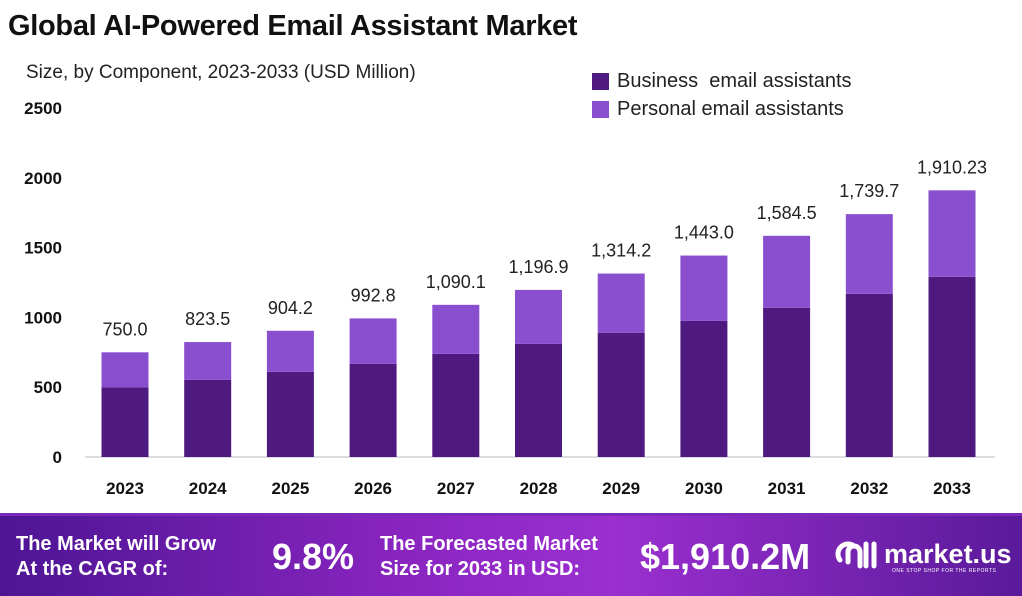 The width and height of the screenshot is (1022, 596). What do you see at coordinates (734, 81) in the screenshot?
I see `legend-label: Business email assistants` at bounding box center [734, 81].